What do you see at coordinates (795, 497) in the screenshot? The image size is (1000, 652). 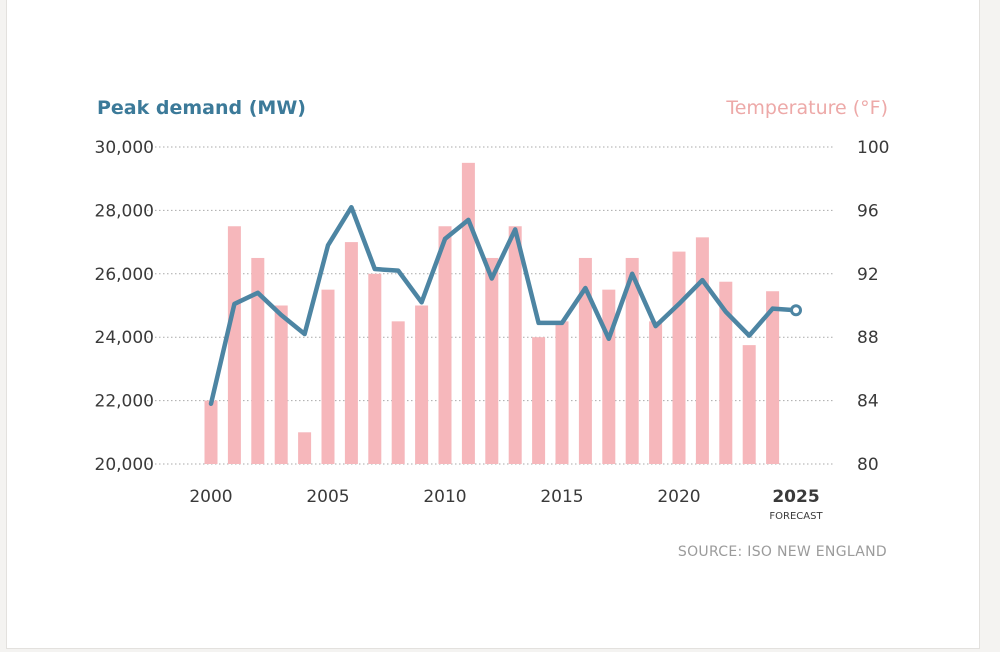 I see `x-tick-label: 2025` at bounding box center [795, 497].